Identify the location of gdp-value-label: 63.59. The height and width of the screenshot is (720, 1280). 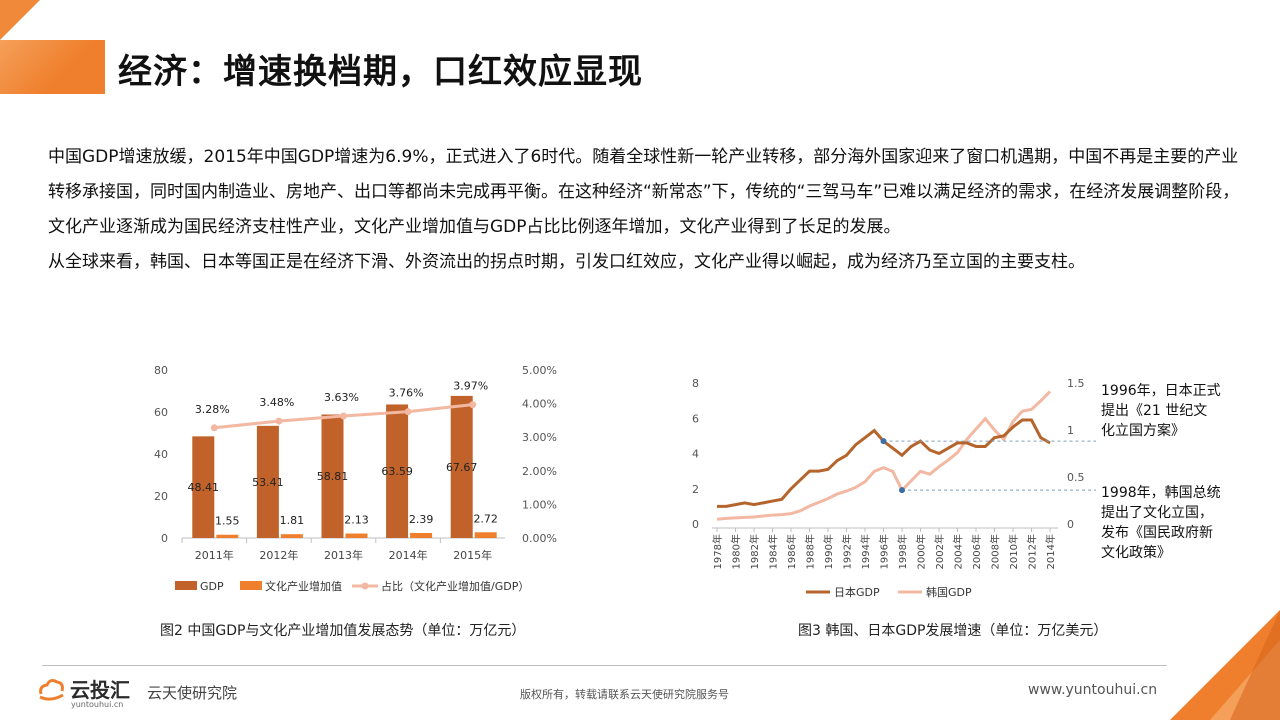
(397, 471).